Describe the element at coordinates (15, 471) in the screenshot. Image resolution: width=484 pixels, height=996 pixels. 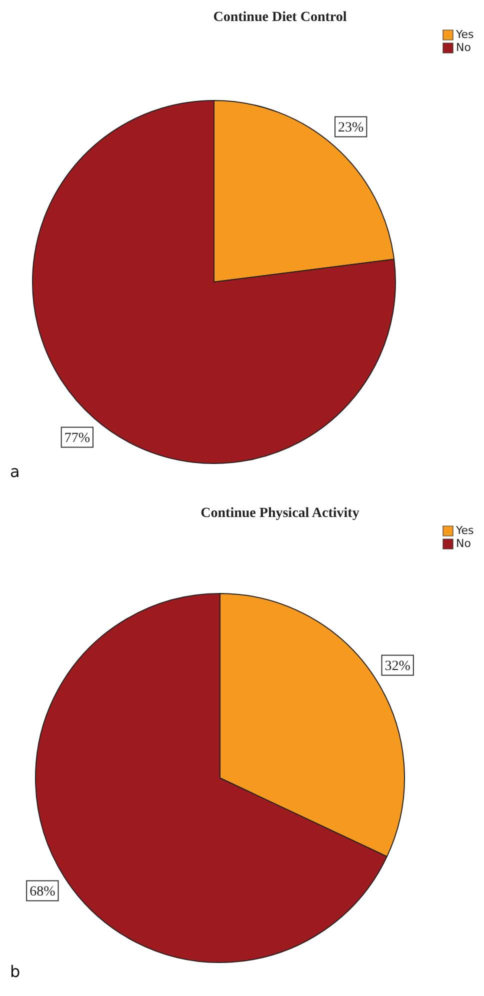
I see `text: a` at that location.